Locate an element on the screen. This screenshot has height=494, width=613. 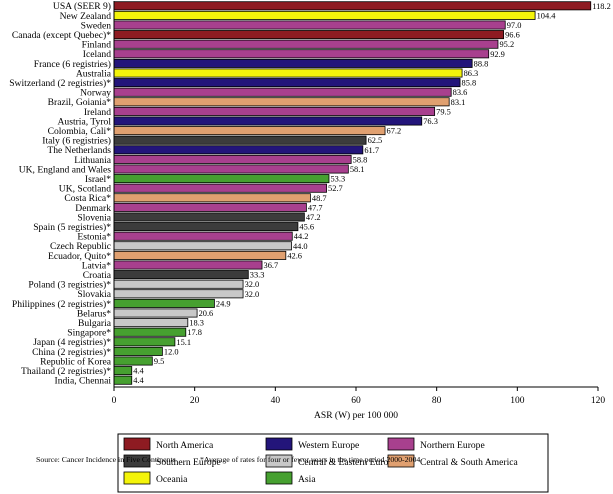
value-label: 48.7 is located at coordinates (319, 198).